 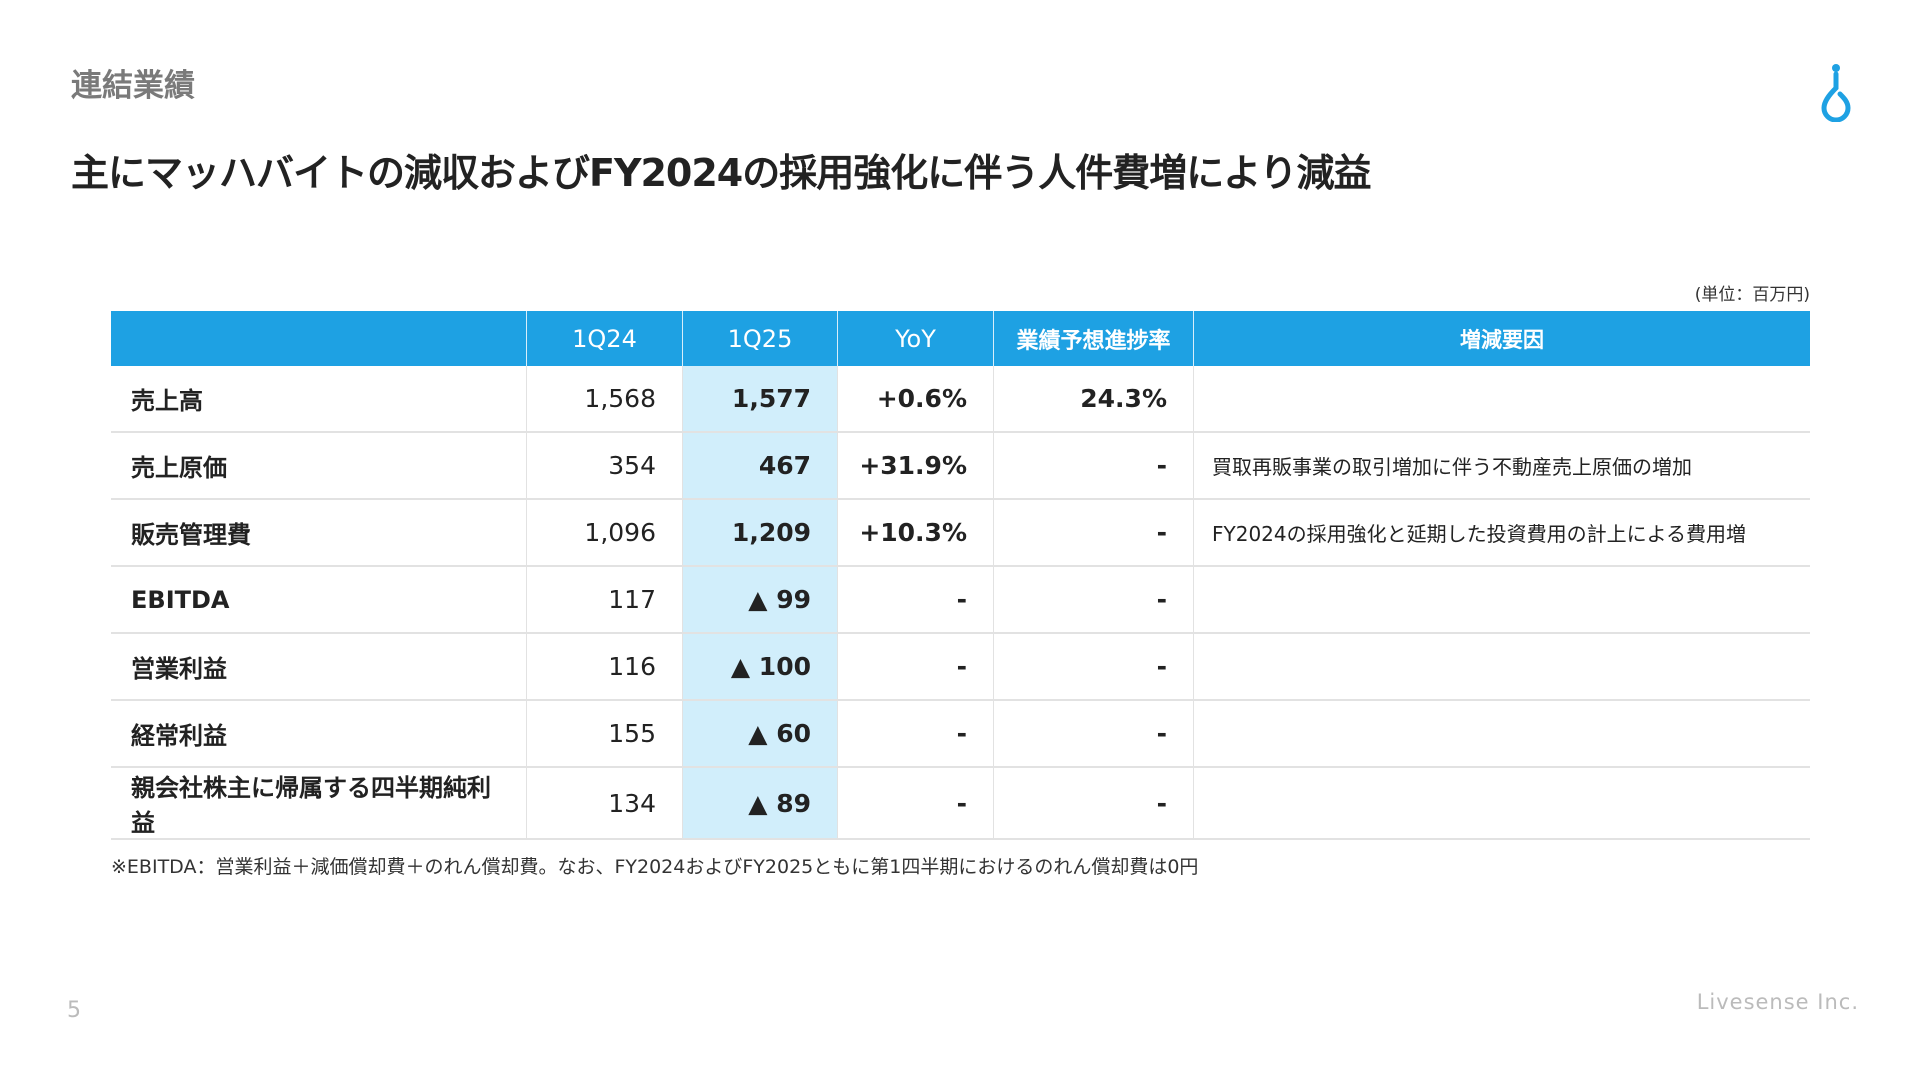 I want to click on header-cell, so click(x=319, y=338).